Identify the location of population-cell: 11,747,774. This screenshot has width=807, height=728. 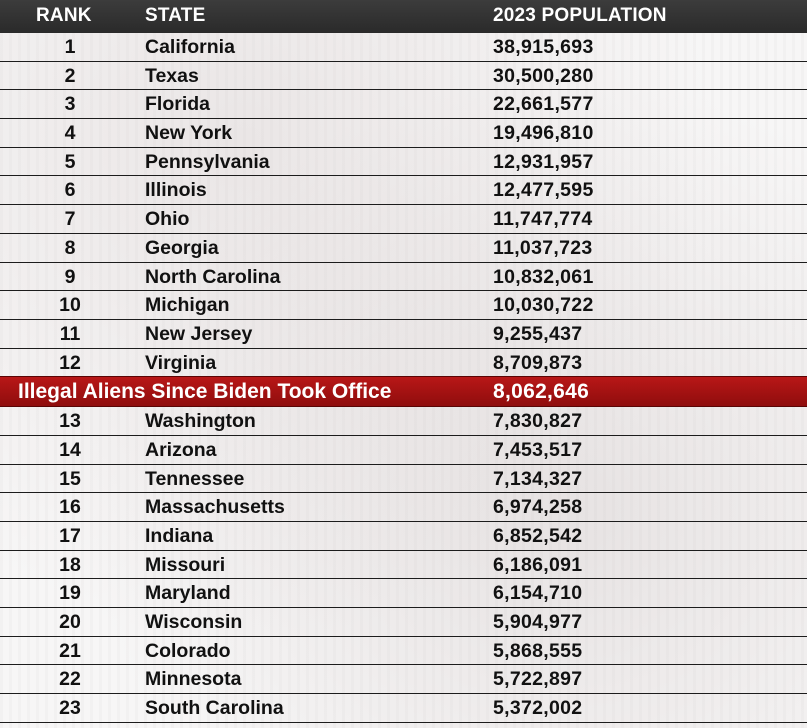
(543, 219).